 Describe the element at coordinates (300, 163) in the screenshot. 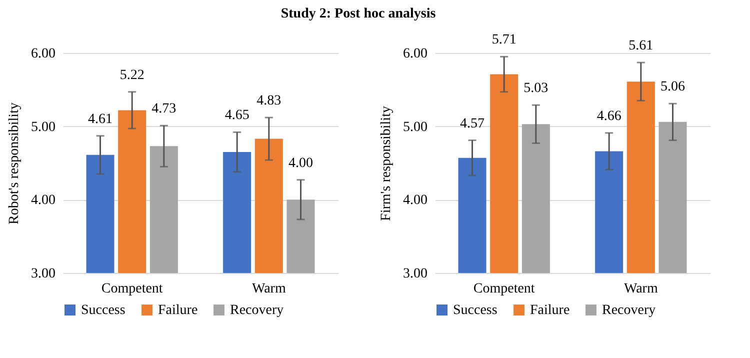

I see `data-label: 4.00` at that location.